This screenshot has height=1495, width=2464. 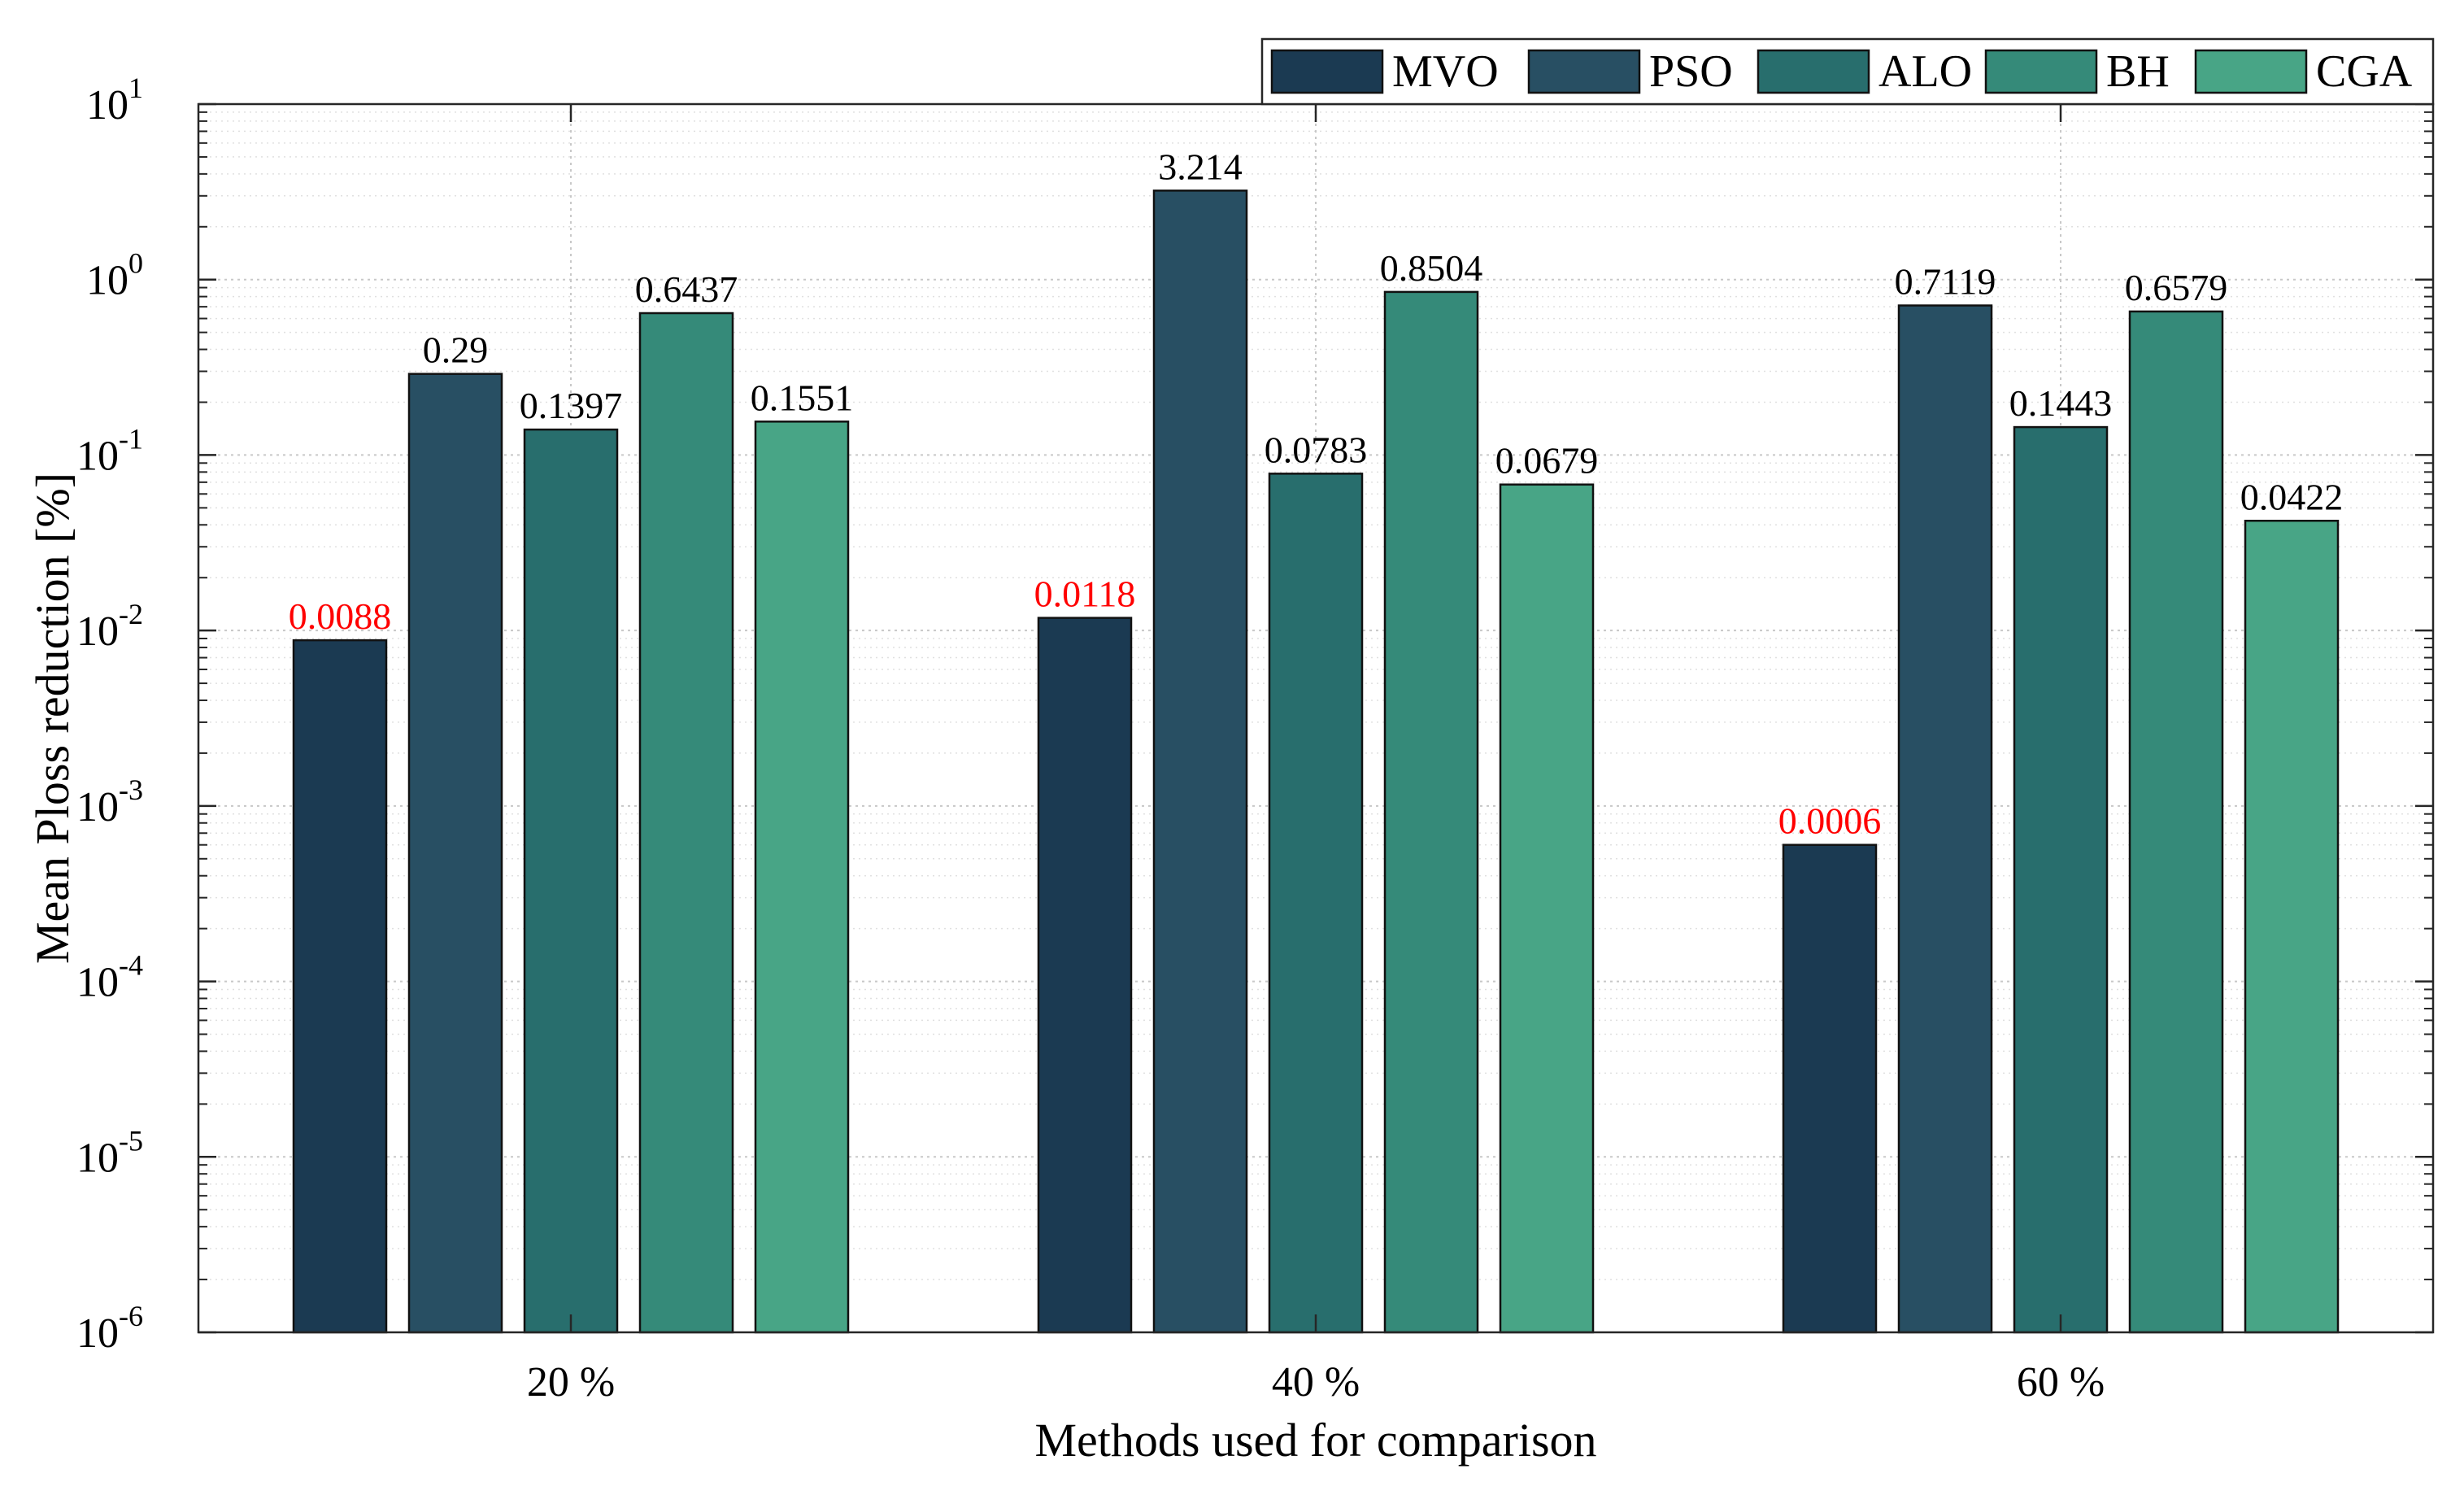 I want to click on data-label: 0.6579, so click(x=2176, y=287).